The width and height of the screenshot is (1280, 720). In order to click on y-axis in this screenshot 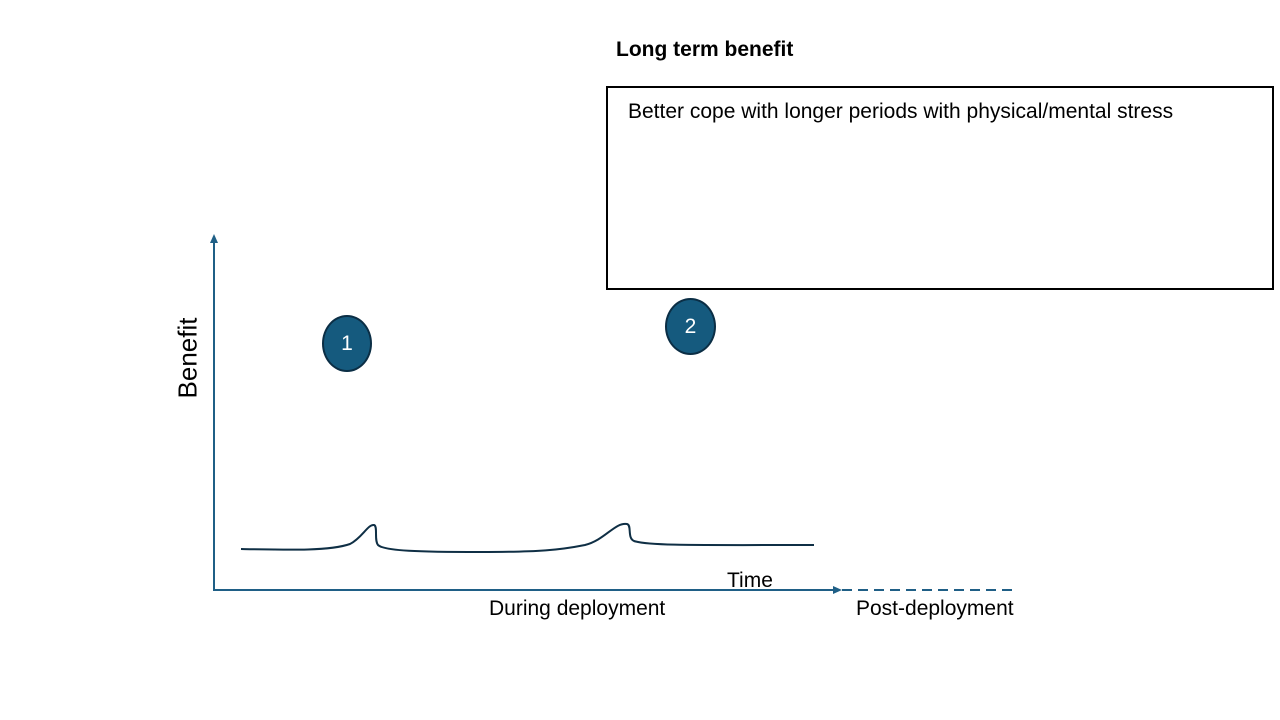, I will do `click(214, 412)`.